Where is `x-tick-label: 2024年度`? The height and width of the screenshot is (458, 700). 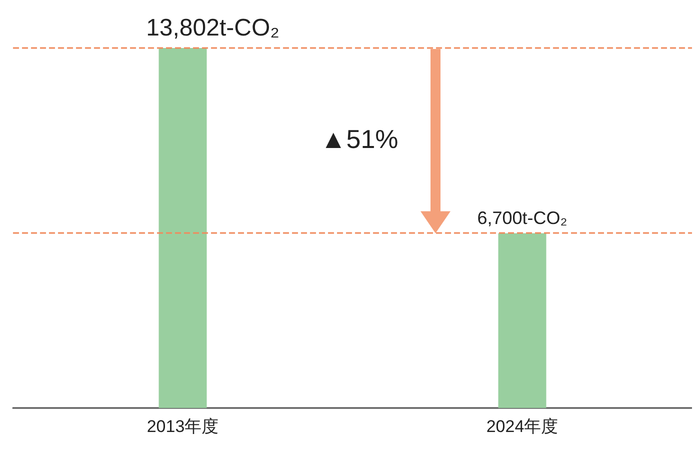
x-tick-label: 2024年度 is located at coordinates (522, 426).